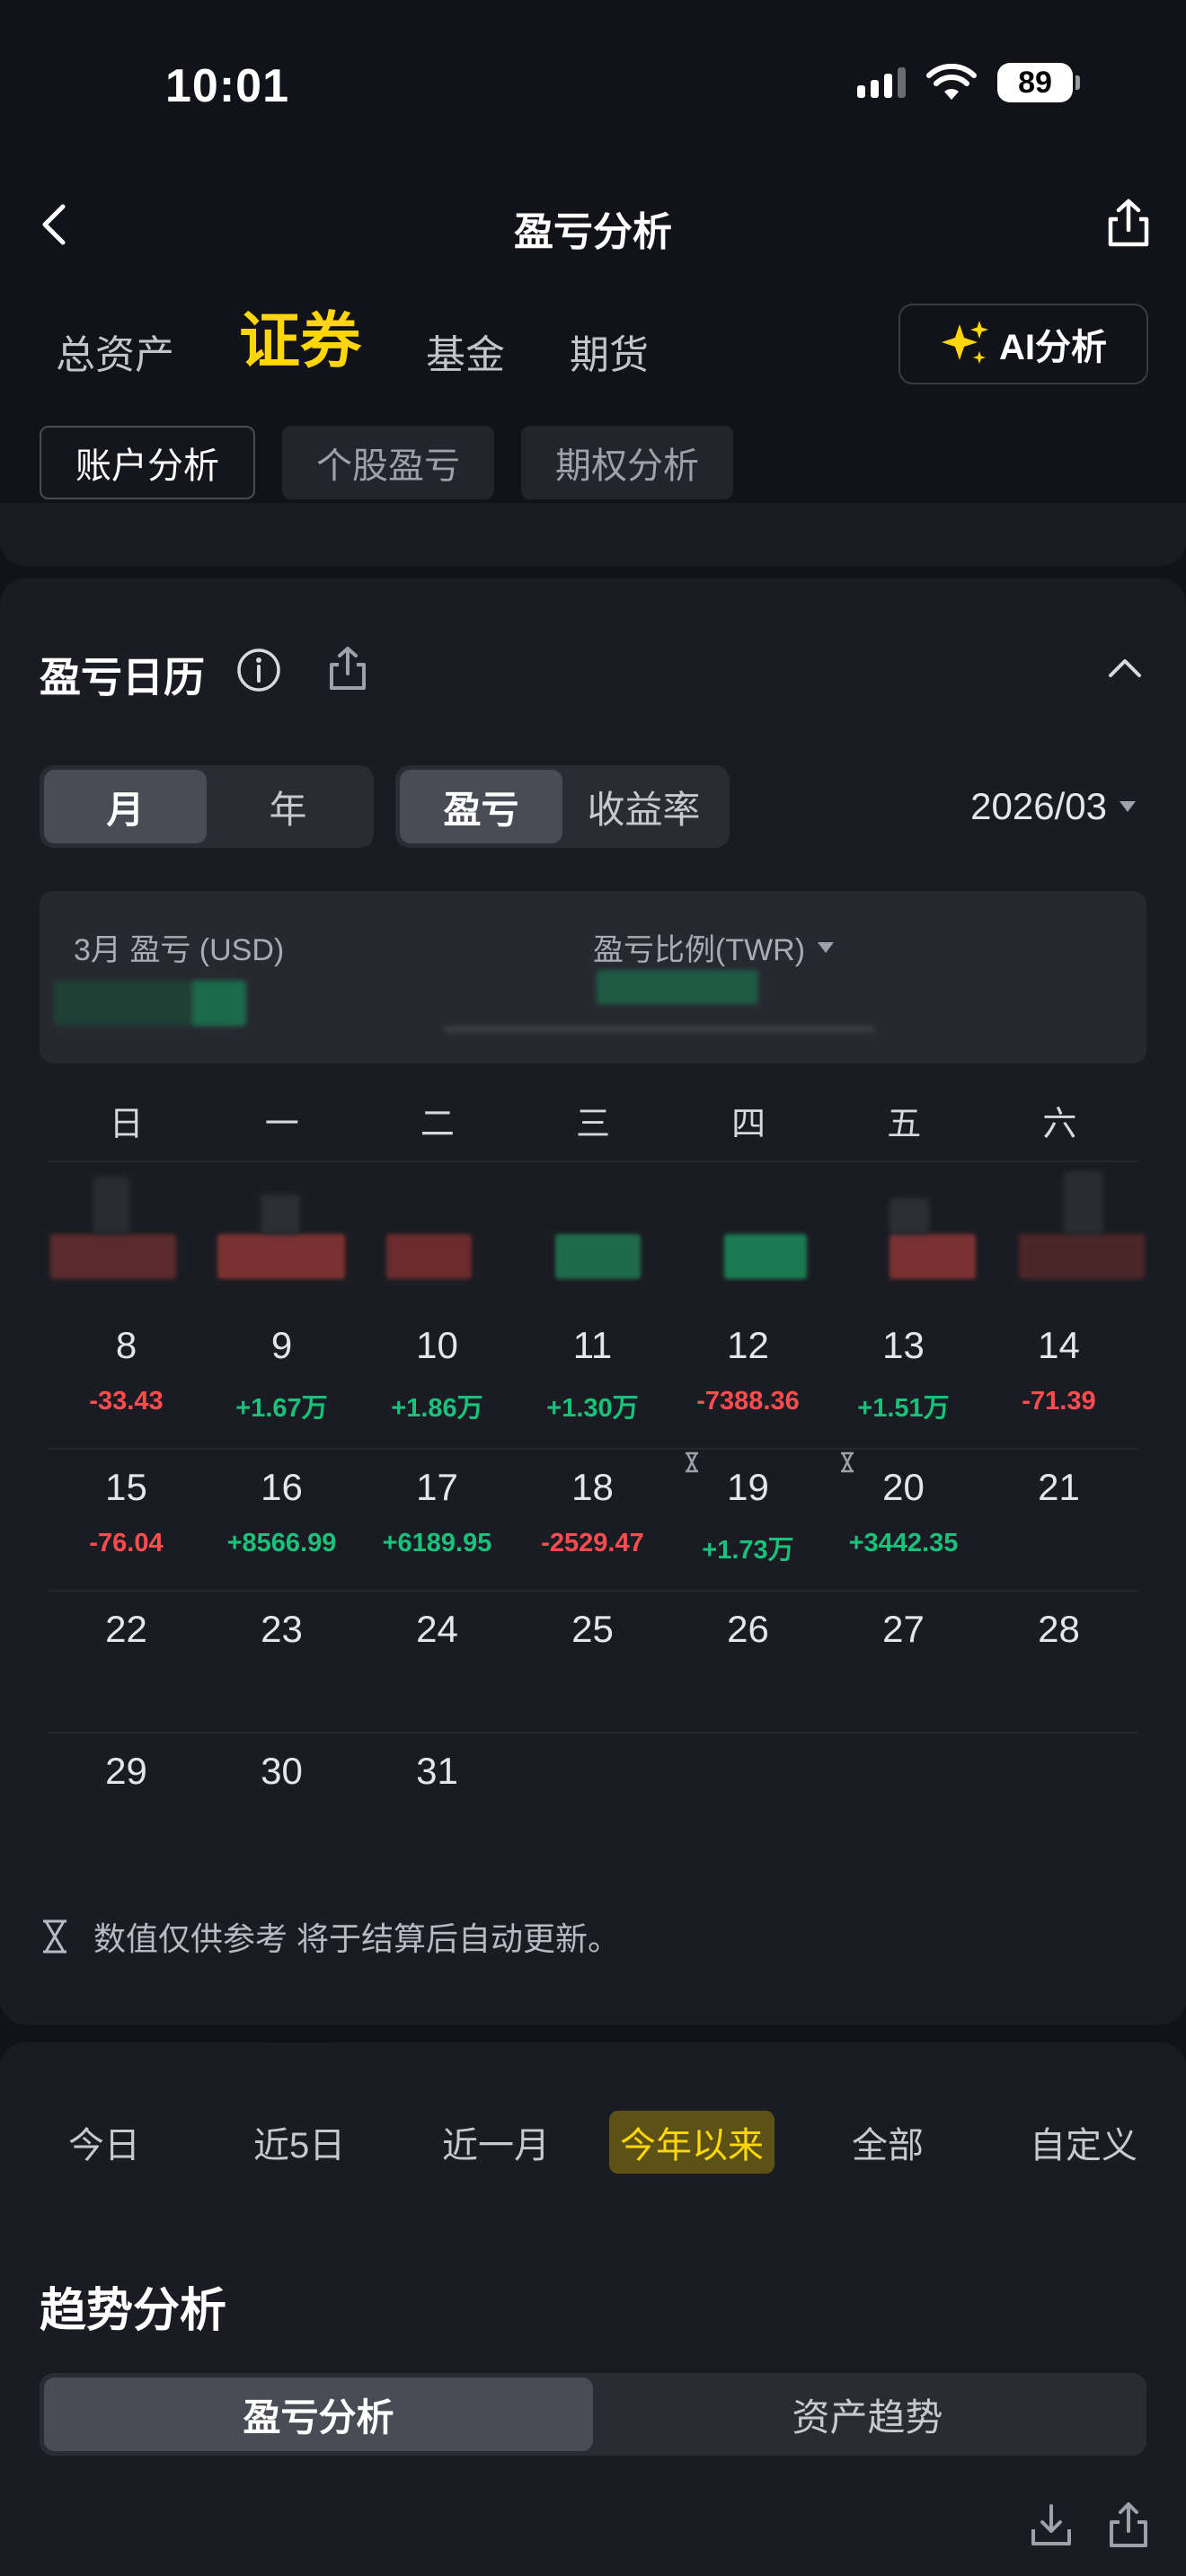 This screenshot has height=2576, width=1186. What do you see at coordinates (126, 1512) in the screenshot?
I see `calendar-day: 15 -76.04` at bounding box center [126, 1512].